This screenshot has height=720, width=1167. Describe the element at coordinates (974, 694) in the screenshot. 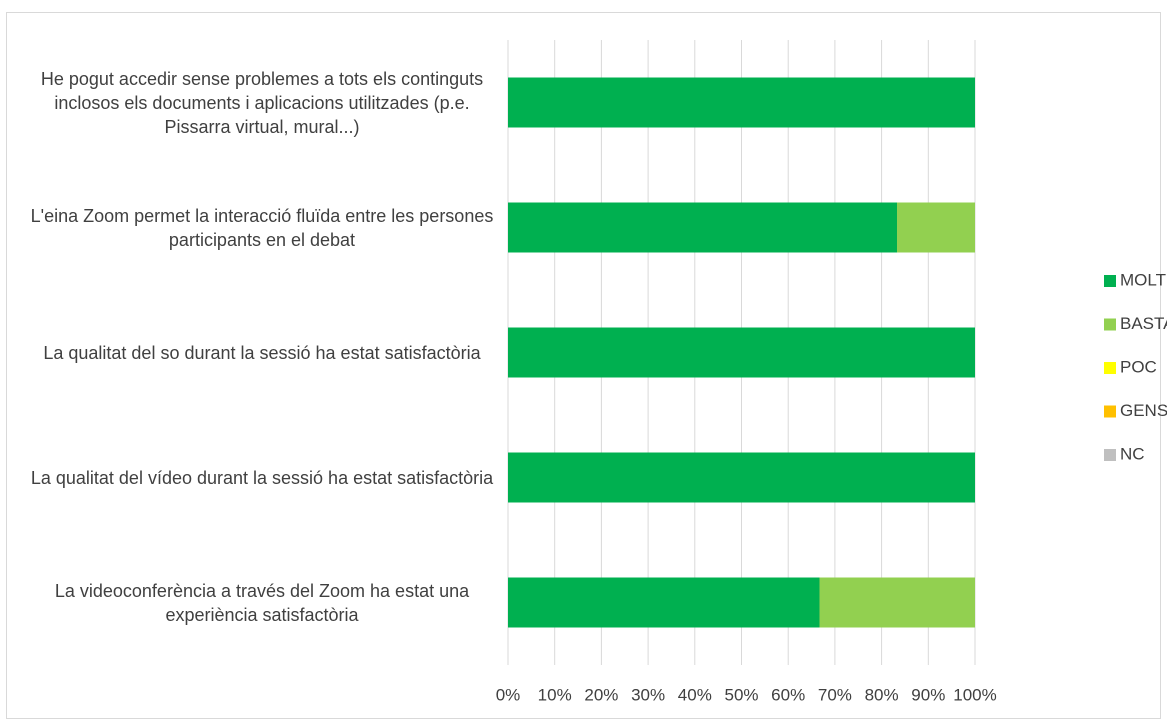

I see `x-tick-label: 100%` at that location.